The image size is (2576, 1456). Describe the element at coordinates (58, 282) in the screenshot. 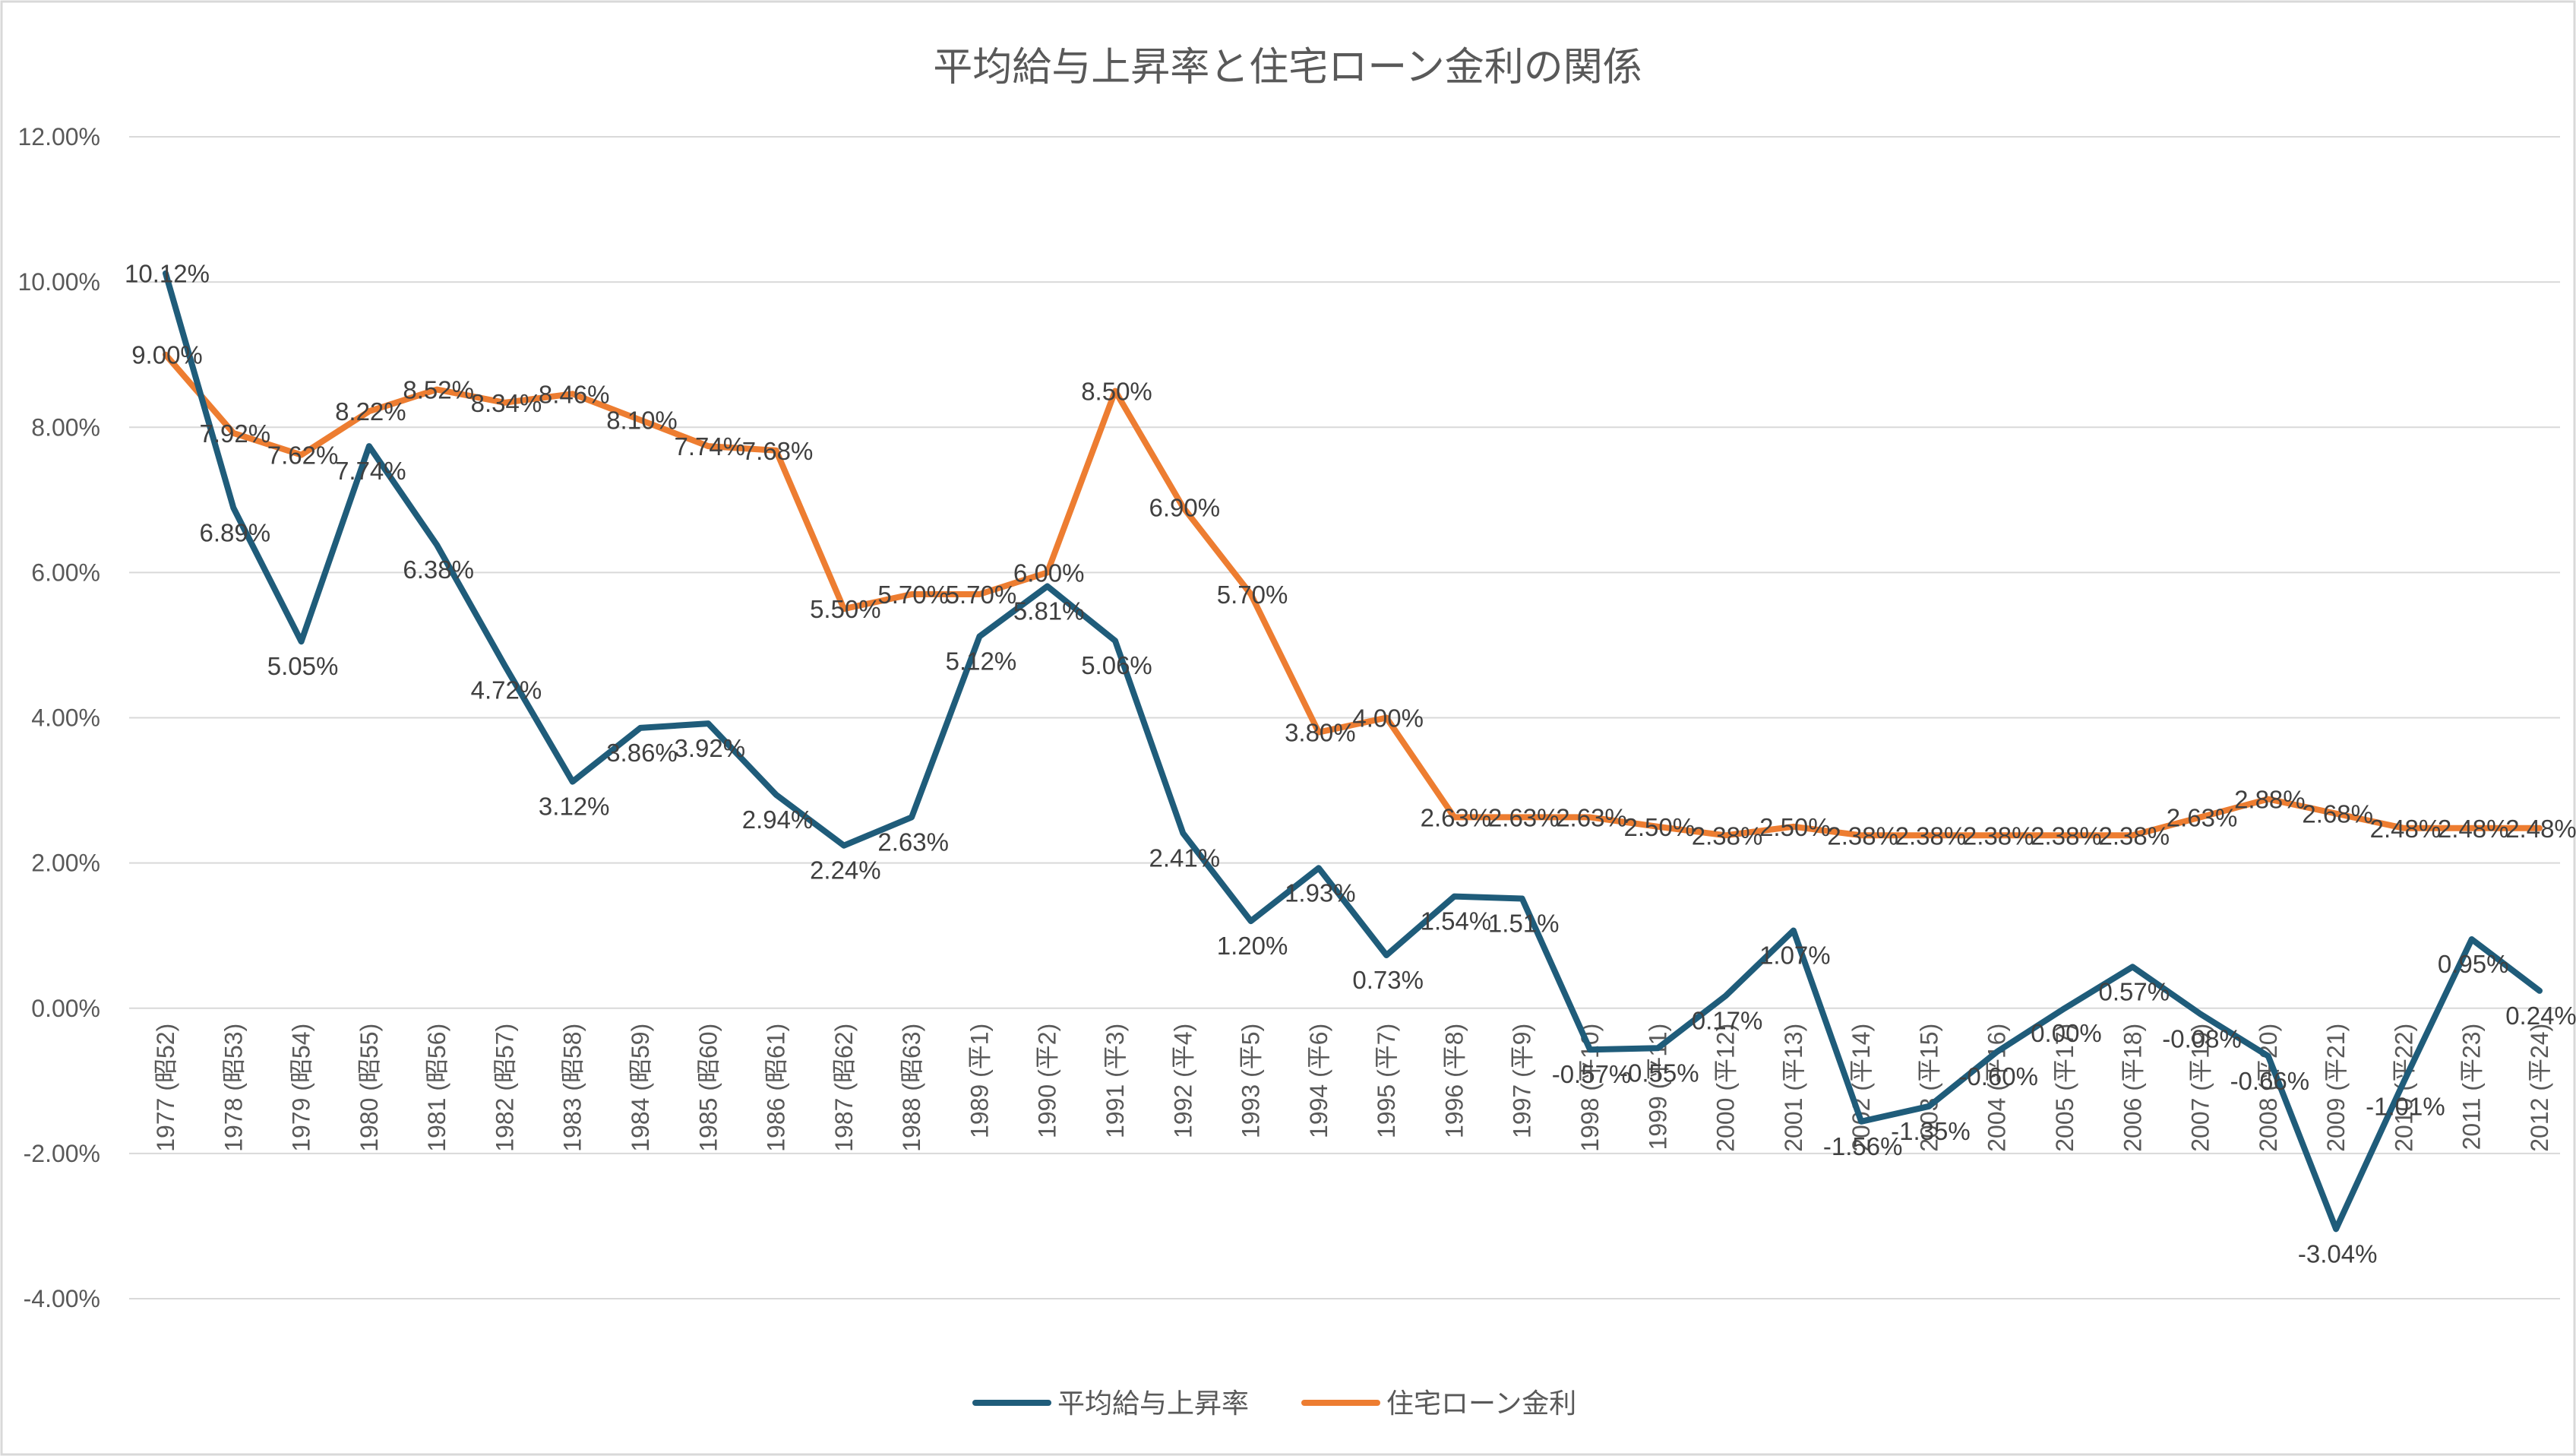

I see `y-tick-label: 10.00%` at that location.